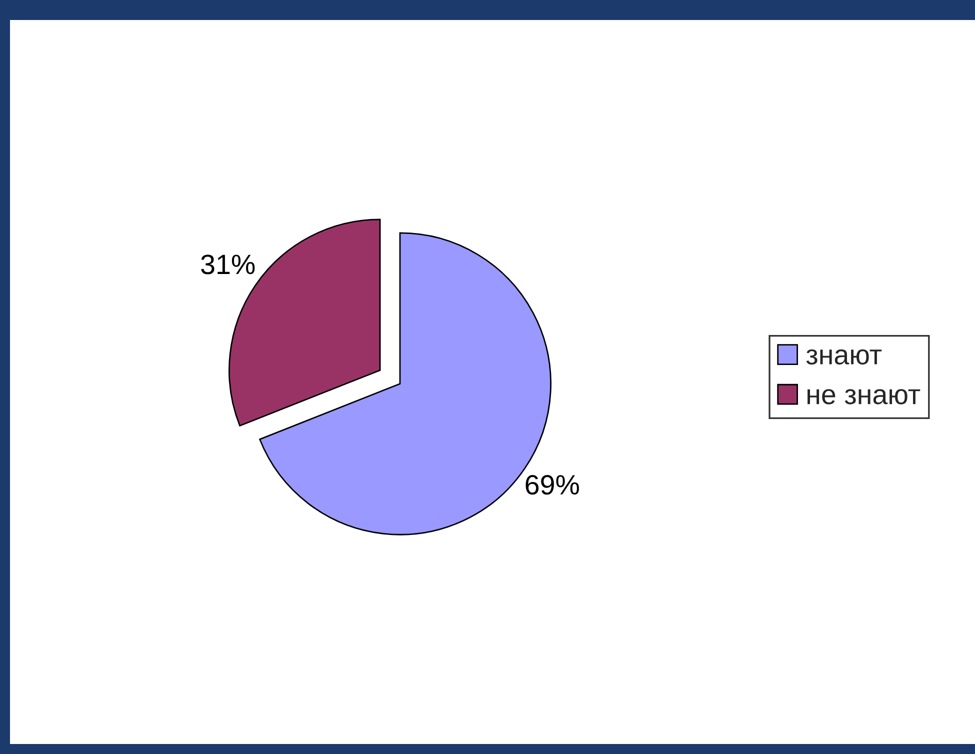 The width and height of the screenshot is (975, 754). I want to click on legend-label: не знают, so click(864, 396).